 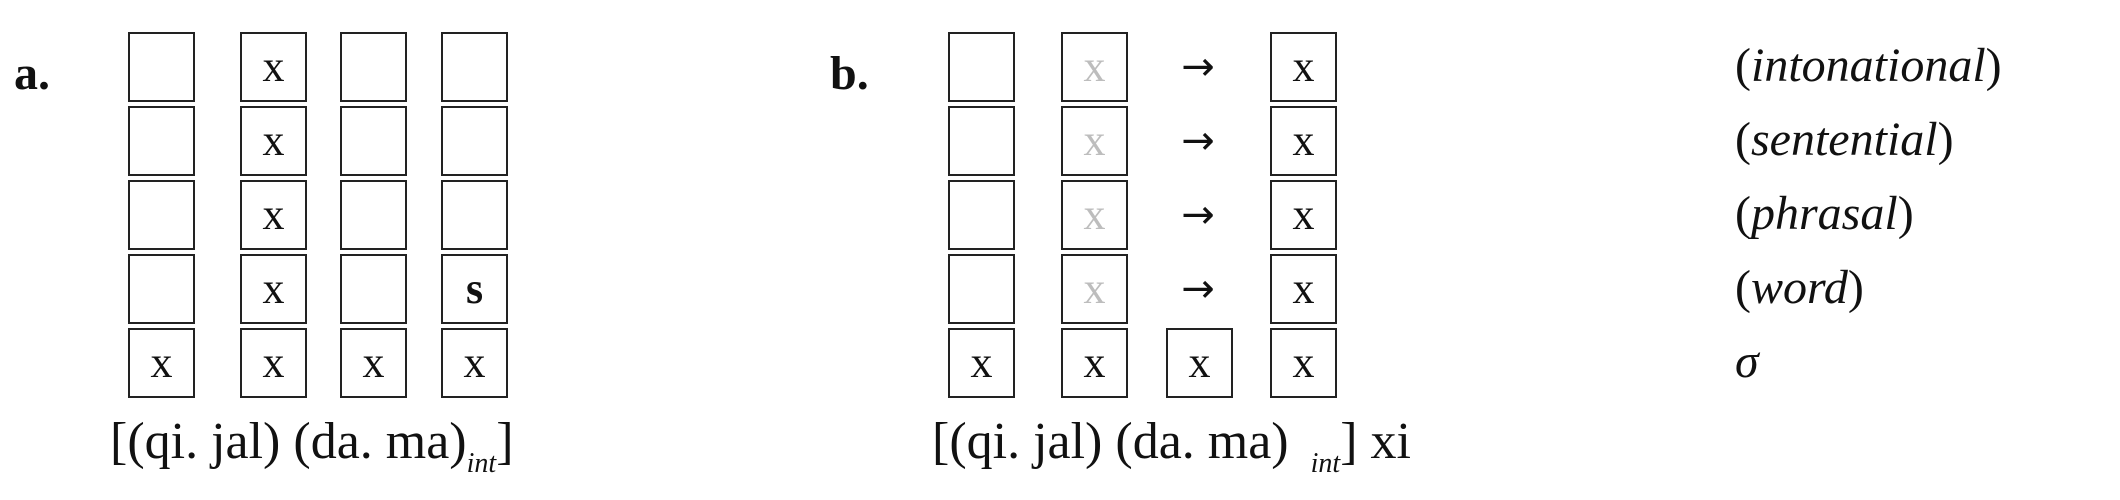 What do you see at coordinates (1824, 213) in the screenshot?
I see `level-label-phrasal: (phrasal)` at bounding box center [1824, 213].